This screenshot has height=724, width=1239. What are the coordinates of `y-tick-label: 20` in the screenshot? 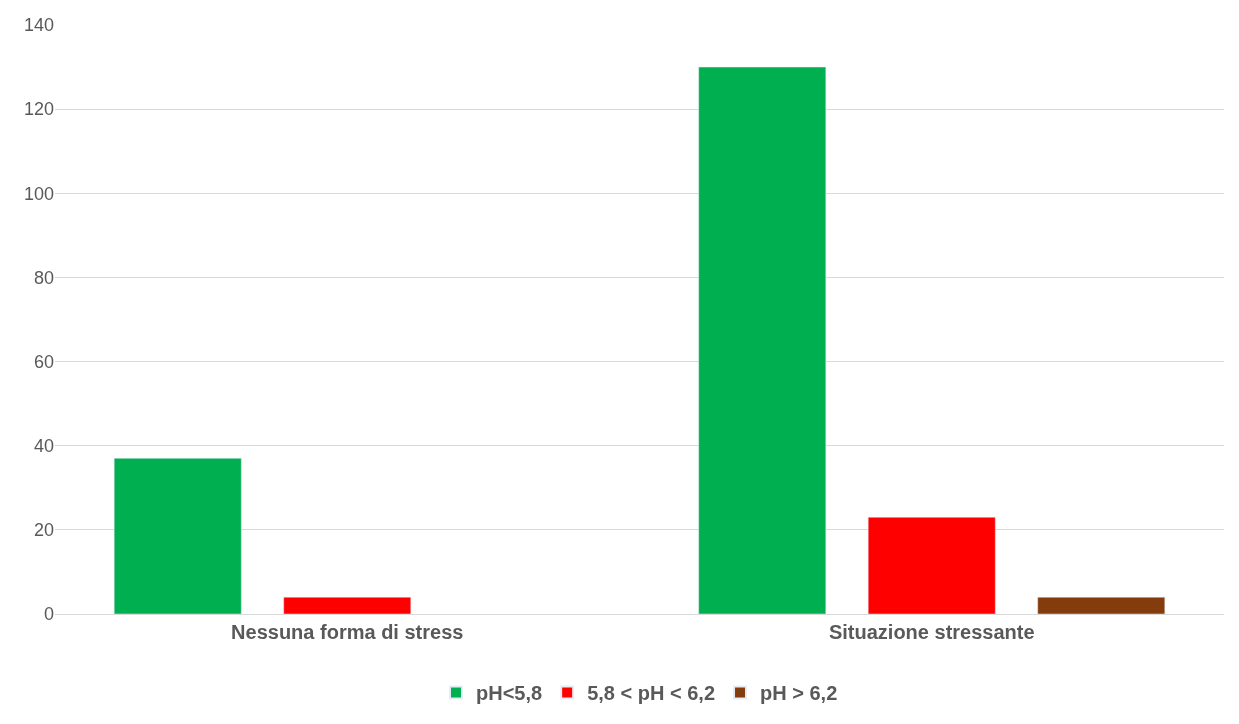 It's located at (43, 530).